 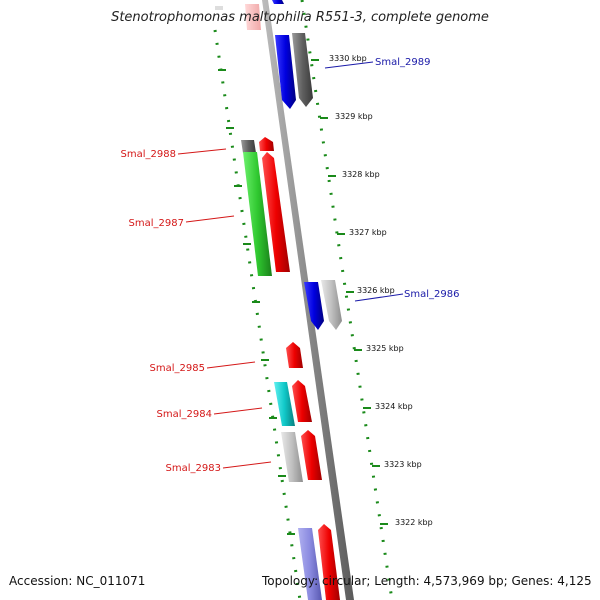 I want to click on gene-smal-2983-lightgray, so click(x=292, y=457).